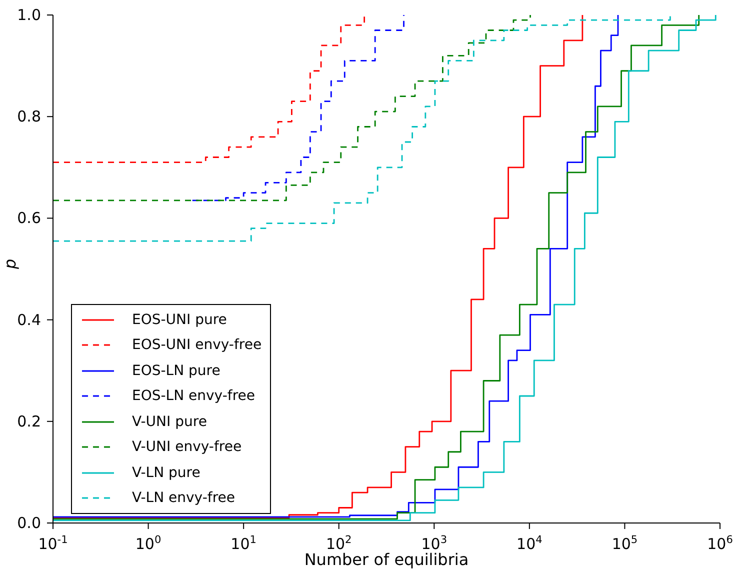 The width and height of the screenshot is (733, 575). Describe the element at coordinates (166, 472) in the screenshot. I see `legend-label: V-LN pure` at that location.